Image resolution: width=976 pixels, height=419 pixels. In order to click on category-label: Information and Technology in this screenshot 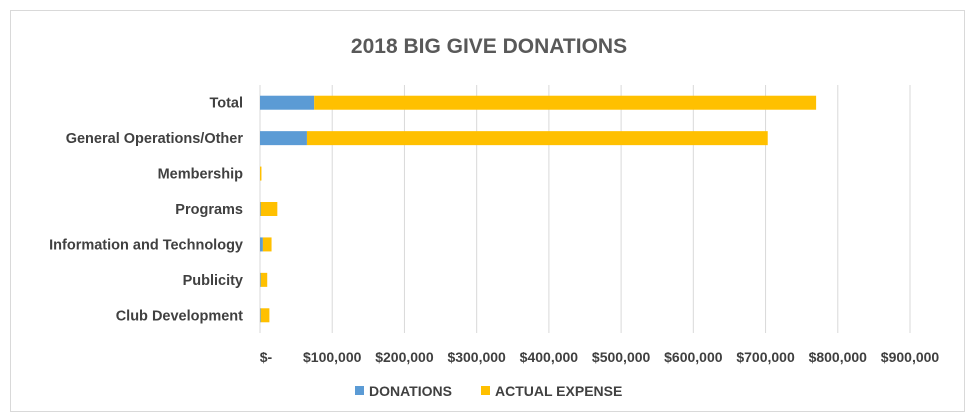, I will do `click(146, 245)`.